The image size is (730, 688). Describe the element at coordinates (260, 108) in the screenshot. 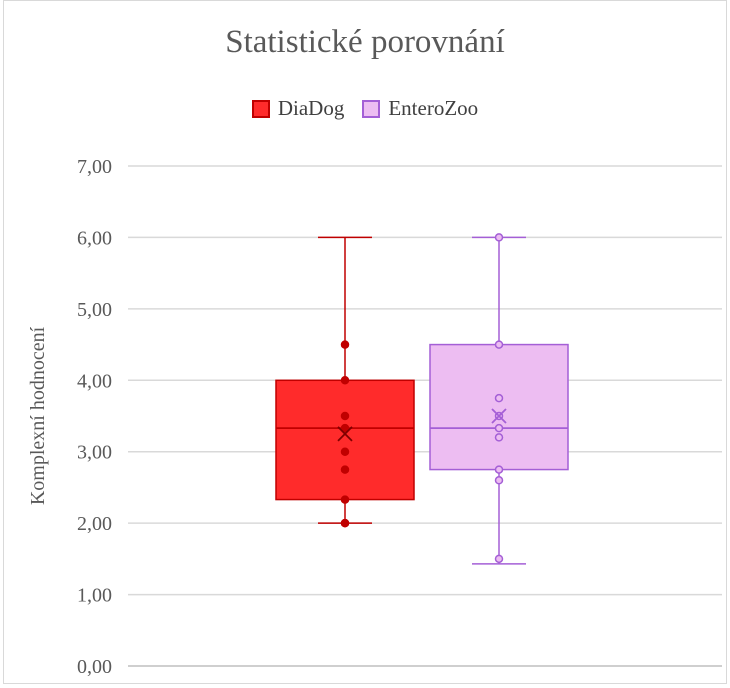

I see `legend-swatch-diadog` at that location.